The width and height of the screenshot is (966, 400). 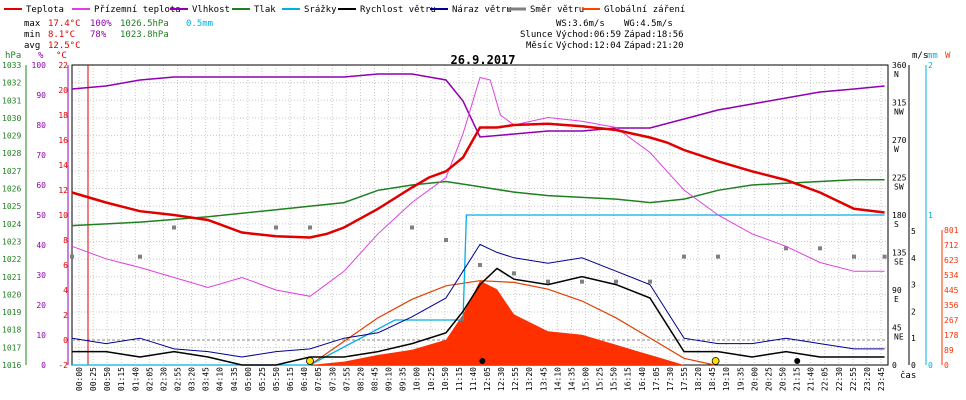 I want to click on wind-tick-label: 3, so click(x=913, y=285).